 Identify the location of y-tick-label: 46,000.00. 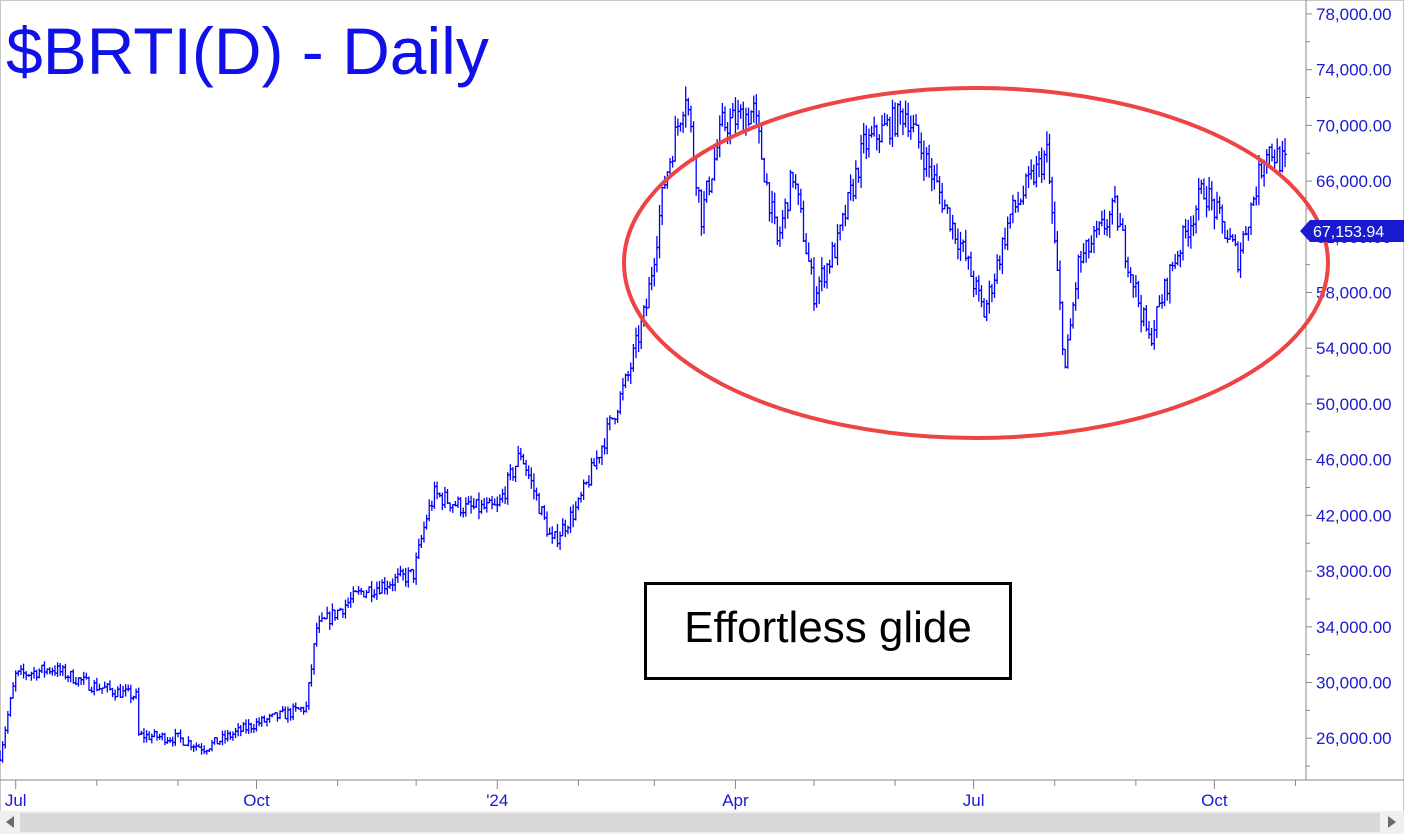
(1354, 460).